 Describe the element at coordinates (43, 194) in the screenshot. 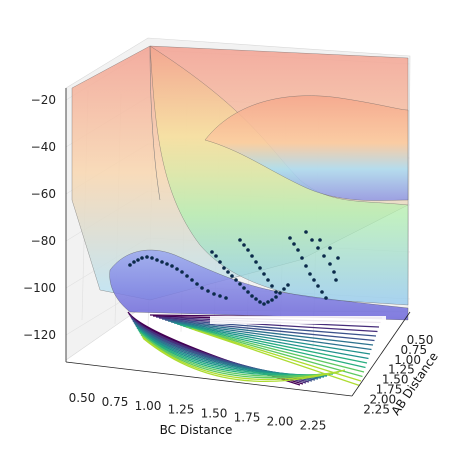

I see `z-tick-label: −60` at that location.